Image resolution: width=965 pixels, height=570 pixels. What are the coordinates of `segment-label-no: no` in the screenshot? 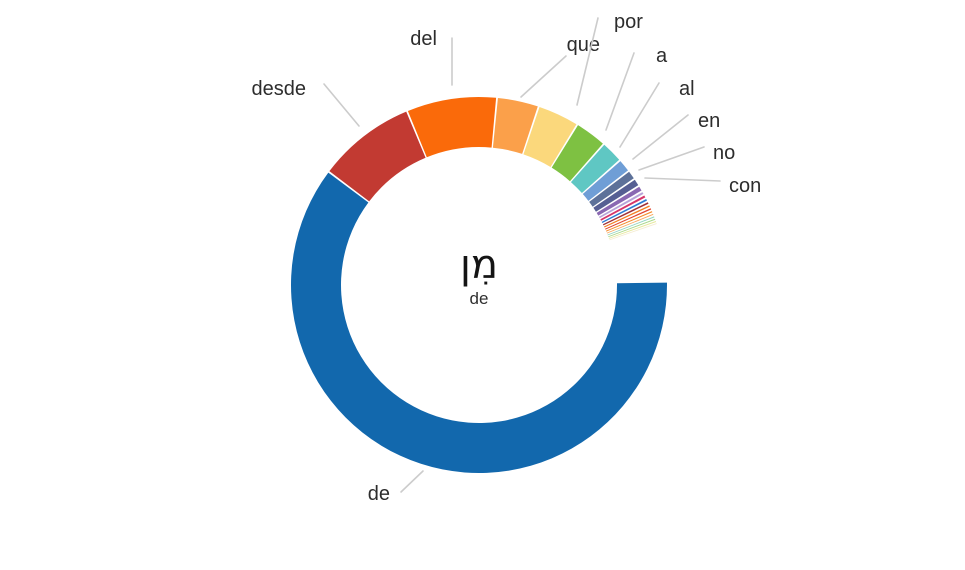 It's located at (724, 153).